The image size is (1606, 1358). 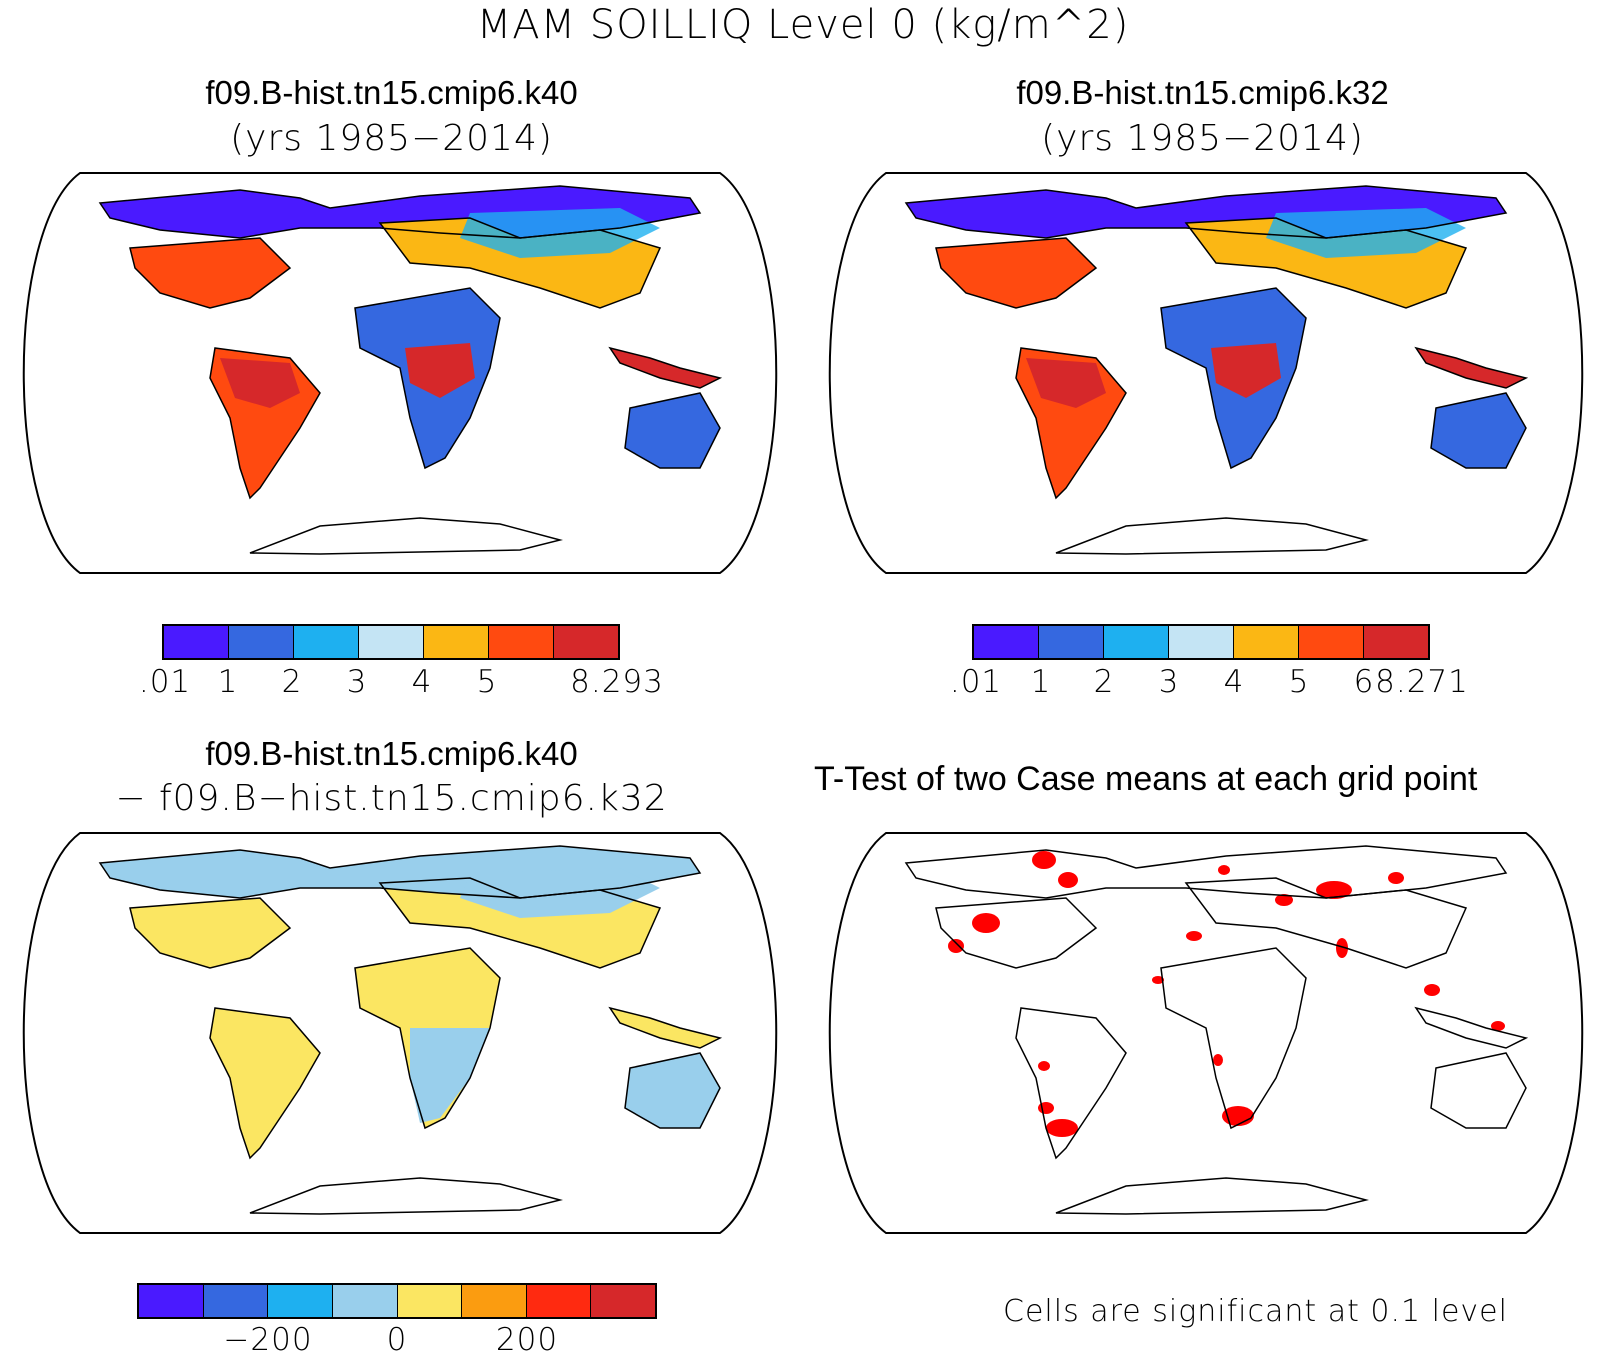 What do you see at coordinates (391, 798) in the screenshot?
I see `diff-subtitle: − f09.B−hist.tn15.cmip6.k32` at bounding box center [391, 798].